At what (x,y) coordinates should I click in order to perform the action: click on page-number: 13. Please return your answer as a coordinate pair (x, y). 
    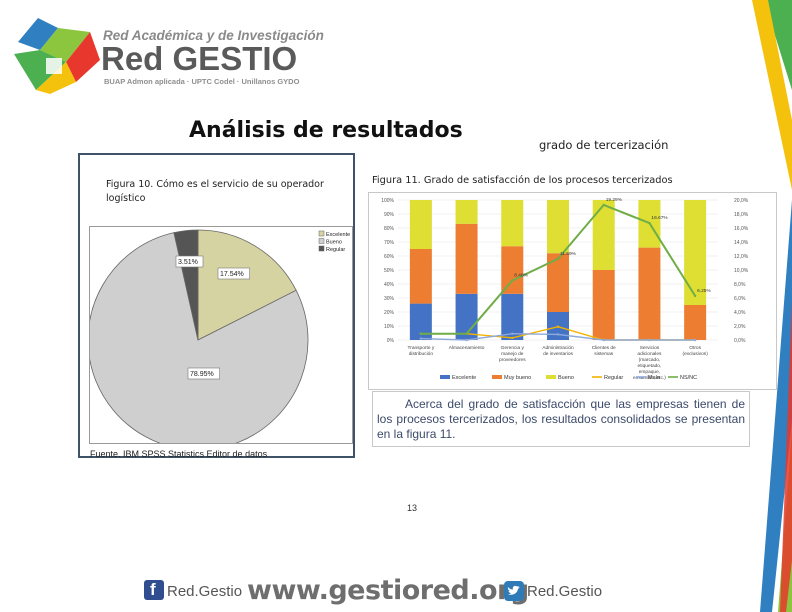
    Looking at the image, I should click on (412, 508).